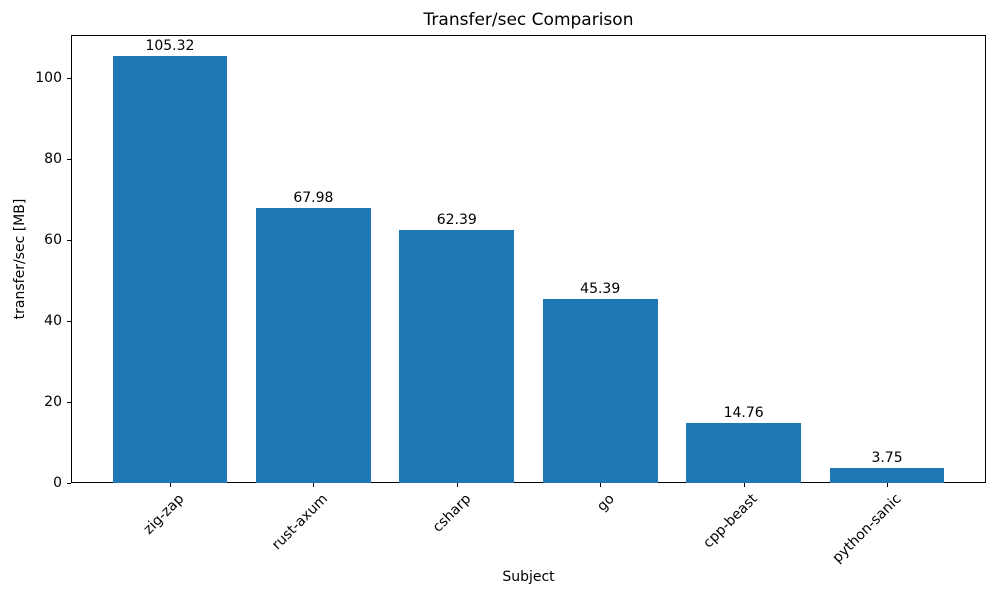 This screenshot has width=1000, height=600. I want to click on y-tick-label: 0, so click(57, 483).